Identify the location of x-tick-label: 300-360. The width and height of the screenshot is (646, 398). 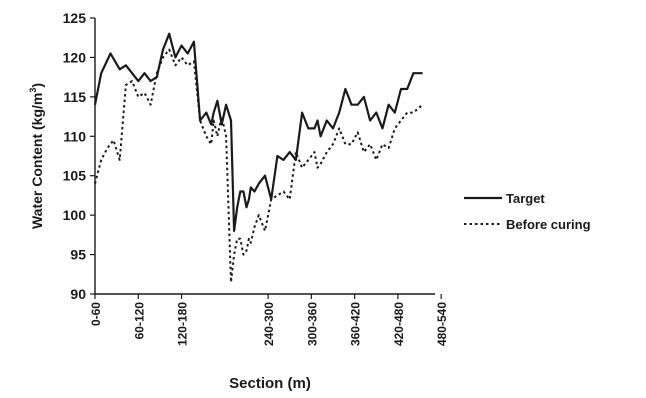
(312, 324).